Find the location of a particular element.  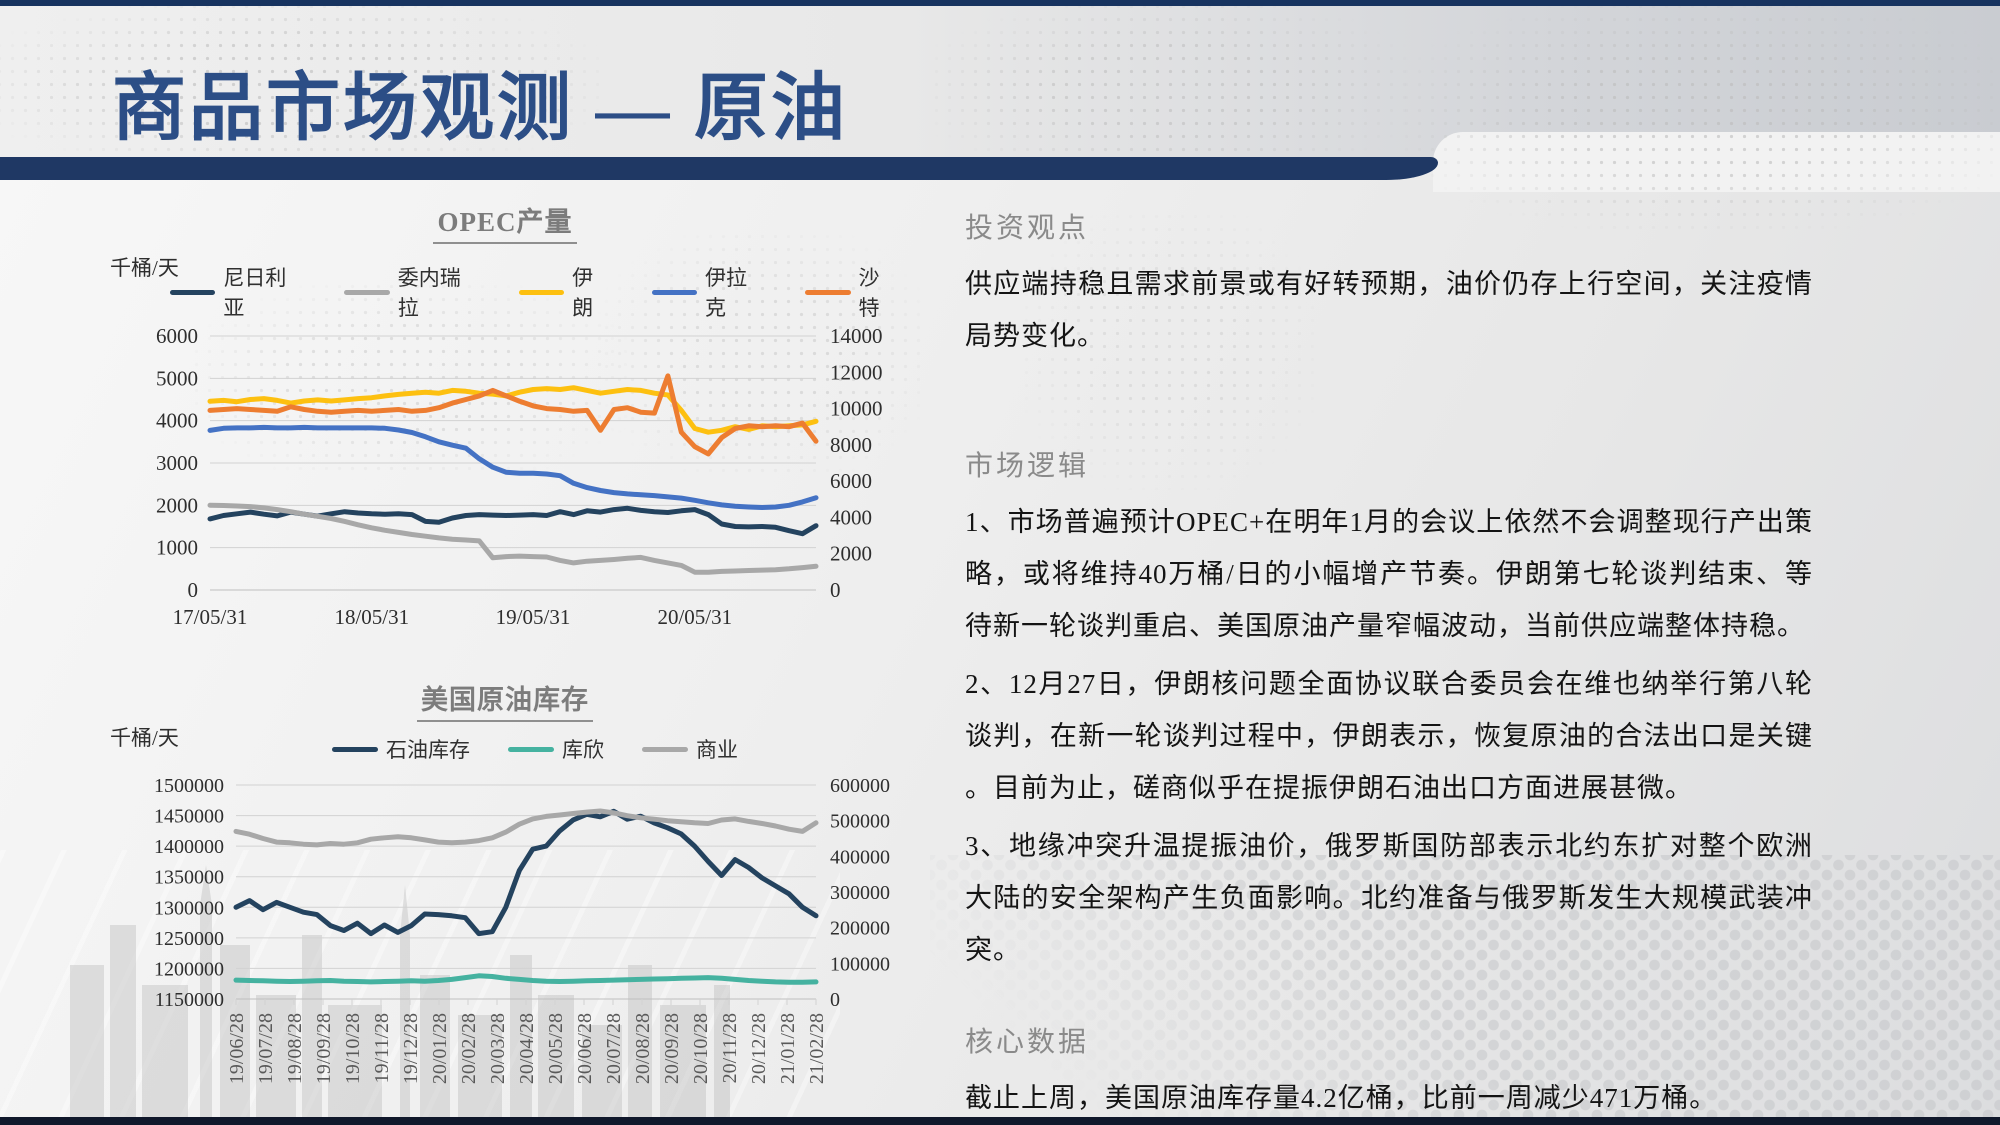

legend-item: 商业 is located at coordinates (690, 749).